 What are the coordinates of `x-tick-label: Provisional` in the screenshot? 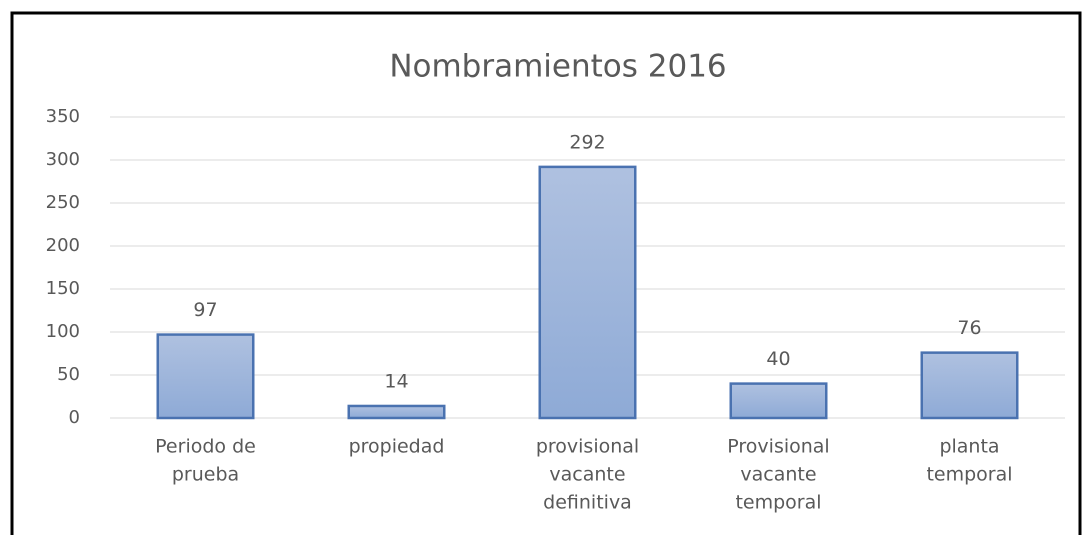 It's located at (778, 447).